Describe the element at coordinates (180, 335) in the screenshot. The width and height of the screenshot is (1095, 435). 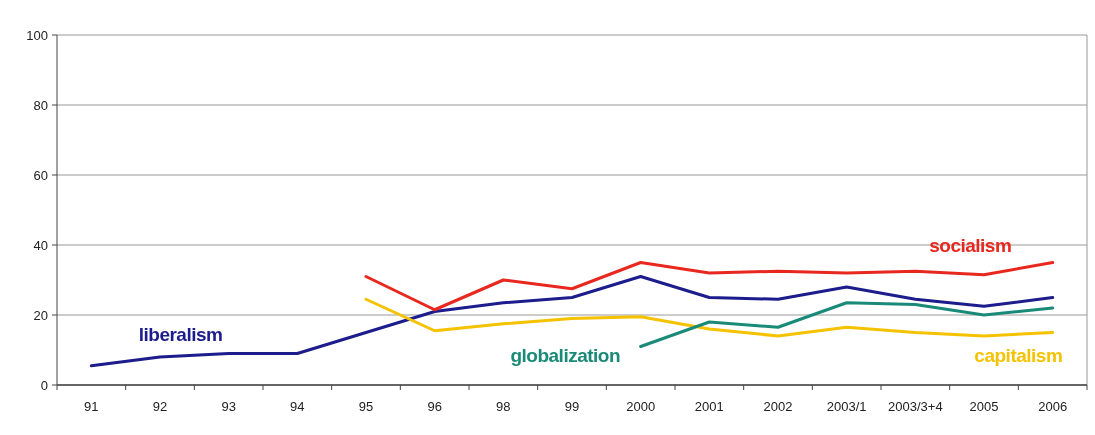
I see `series-label: liberalism` at that location.